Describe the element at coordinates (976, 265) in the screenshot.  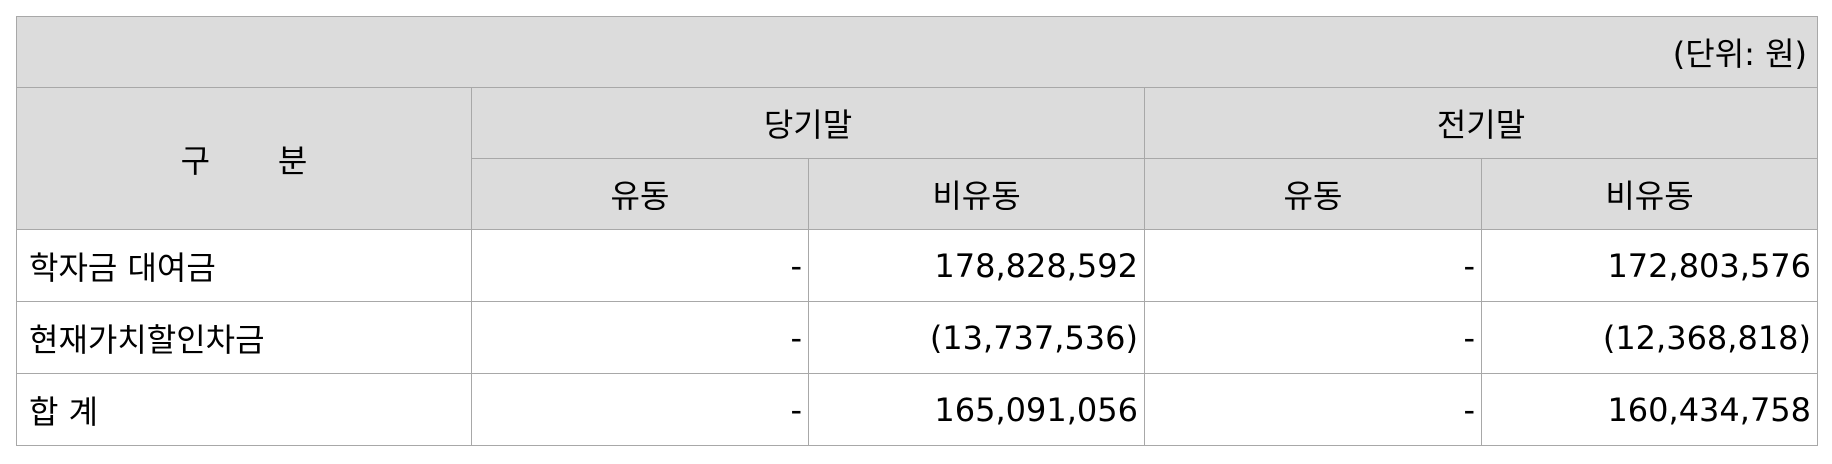
I see `table-cell: 178,828,592` at that location.